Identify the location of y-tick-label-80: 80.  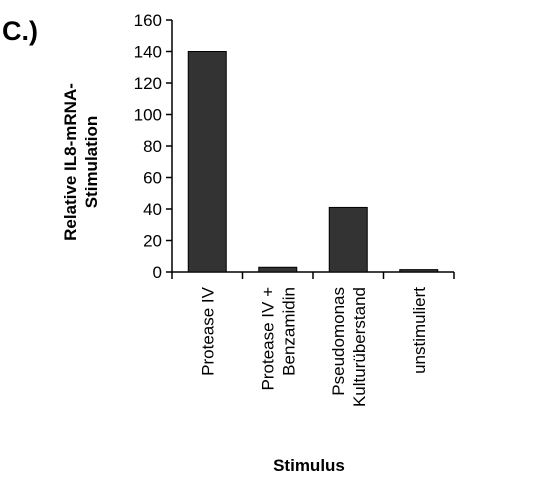
(152, 146).